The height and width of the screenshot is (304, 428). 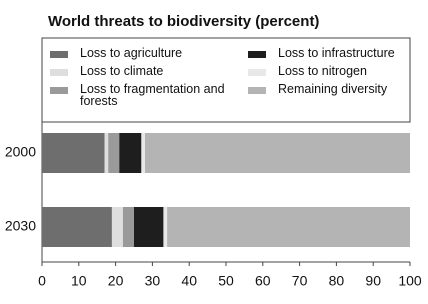 I want to click on x-tick-label: 30, so click(x=153, y=281).